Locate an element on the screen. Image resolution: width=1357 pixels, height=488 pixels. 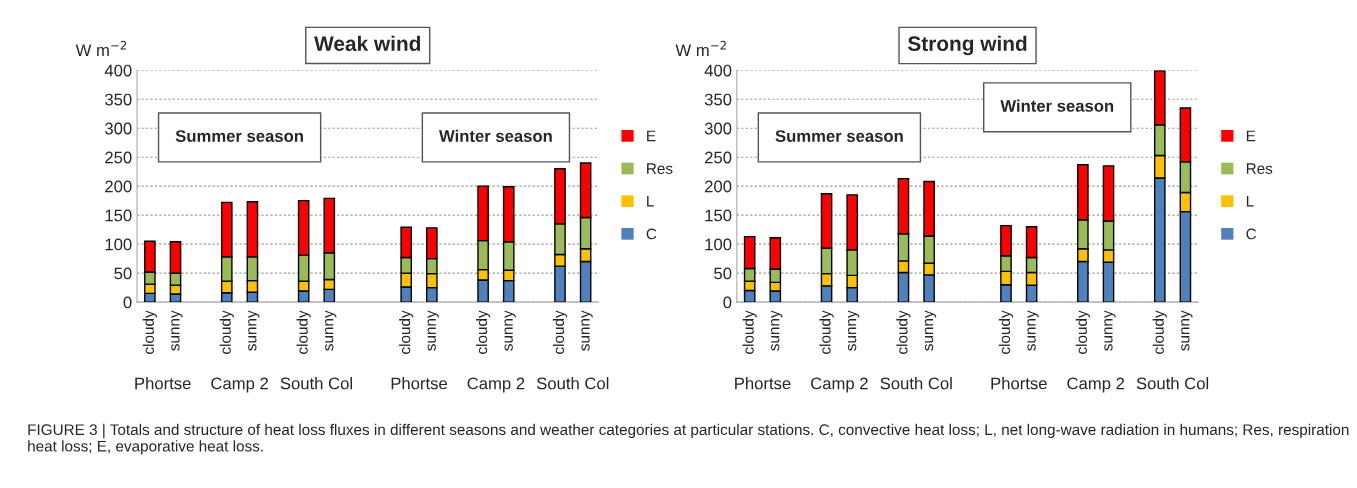
caption: FIGURE 3 | Totals and structure of heat loss fluxes in different seasons and weather categories at particular stations. C, convective heat loss; L, net long-wave radiation in humans; Res, respiration heat loss; E, evaporative heat loss. is located at coordinates (688, 439).